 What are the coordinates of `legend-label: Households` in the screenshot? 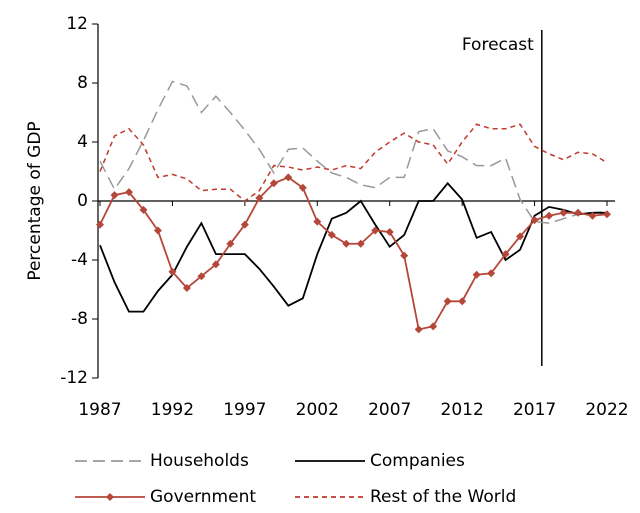 It's located at (199, 461).